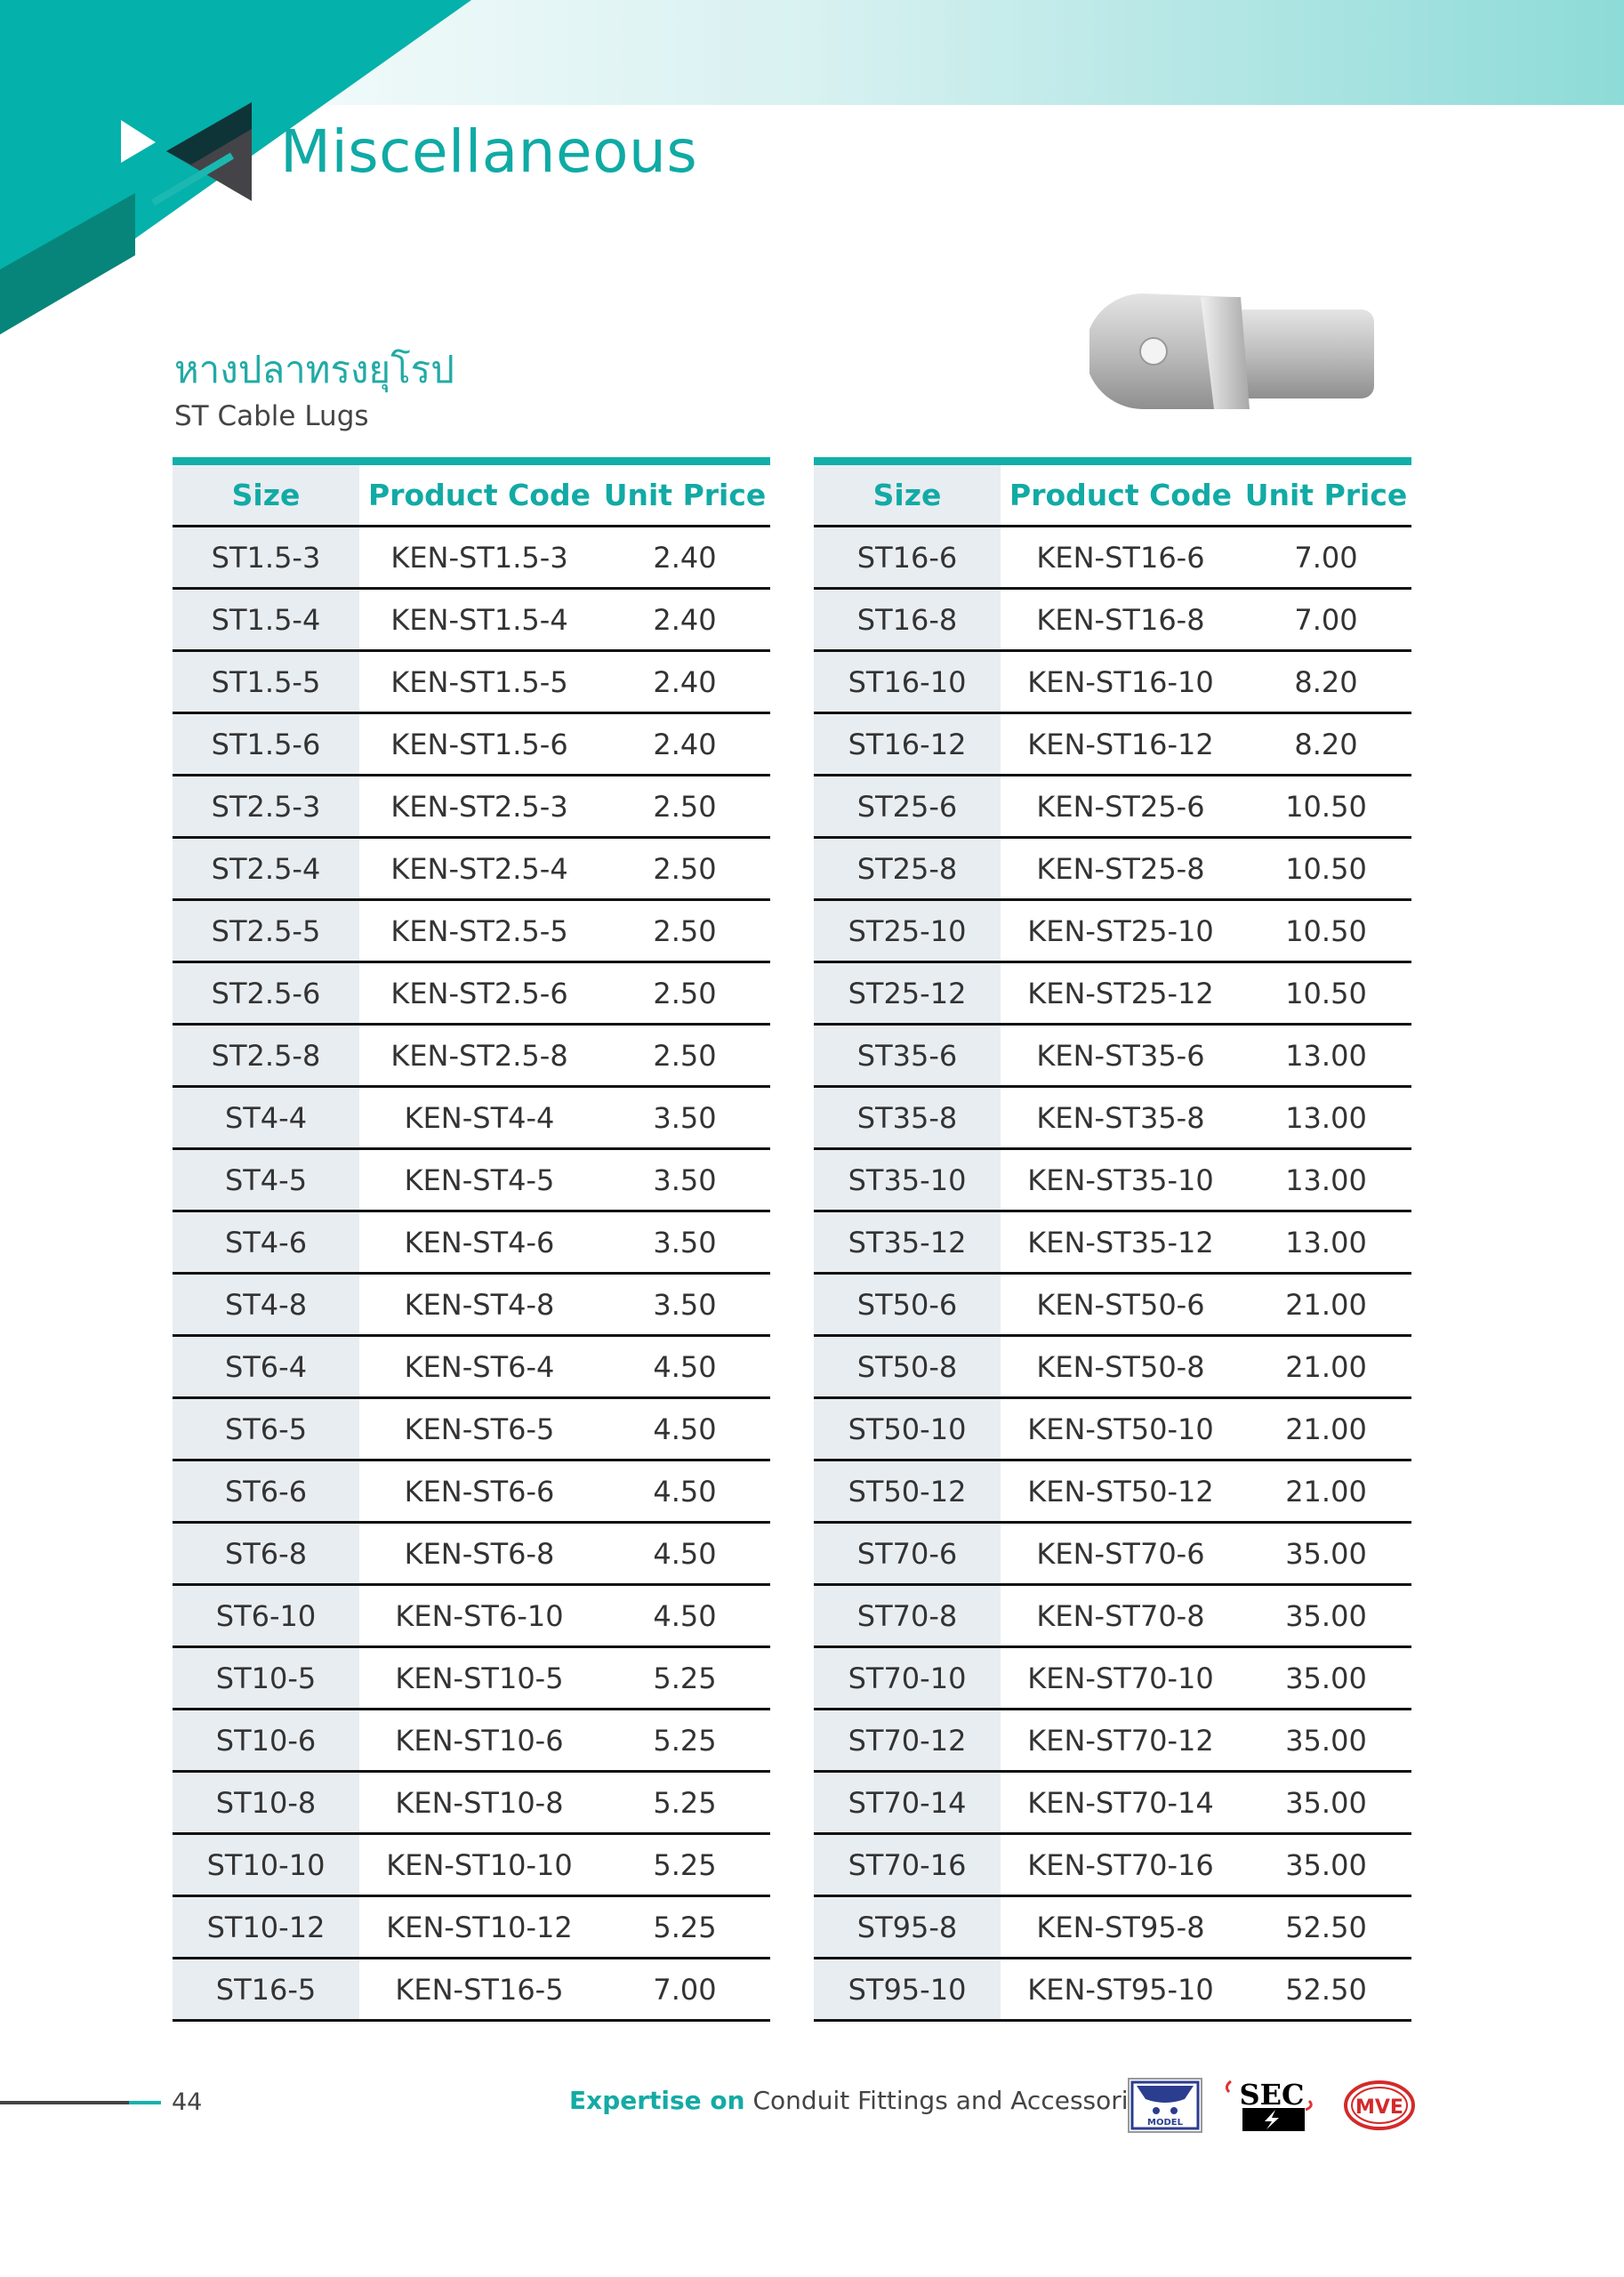 The height and width of the screenshot is (2277, 1624). I want to click on footer-divider-accent, so click(145, 2102).